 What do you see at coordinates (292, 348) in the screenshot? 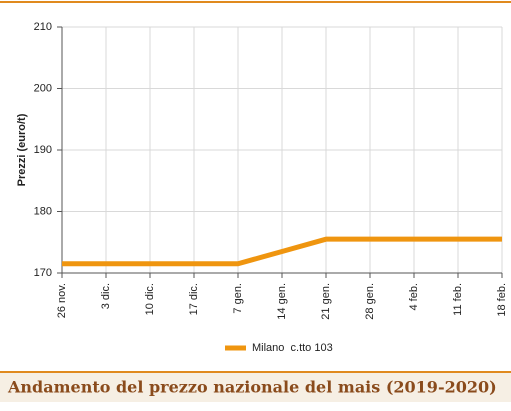
I see `legend-label: Milano c.tto 103` at bounding box center [292, 348].